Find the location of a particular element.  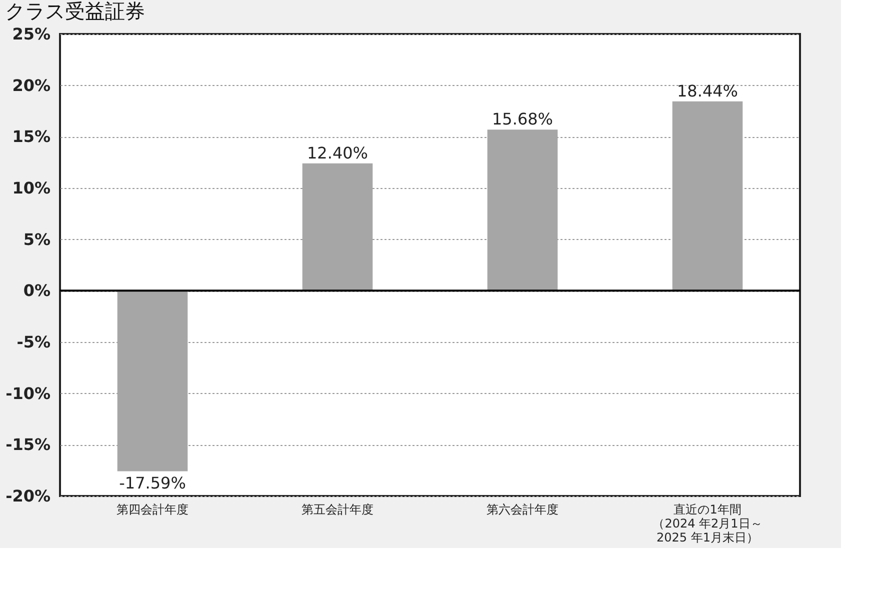

y-tick-label: -10% is located at coordinates (28, 393).